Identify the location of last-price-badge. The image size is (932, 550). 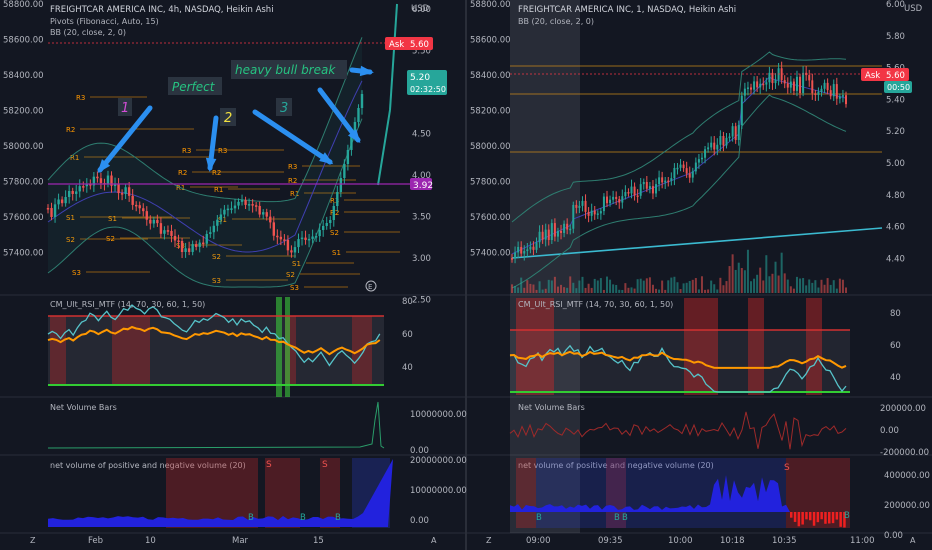
(427, 82).